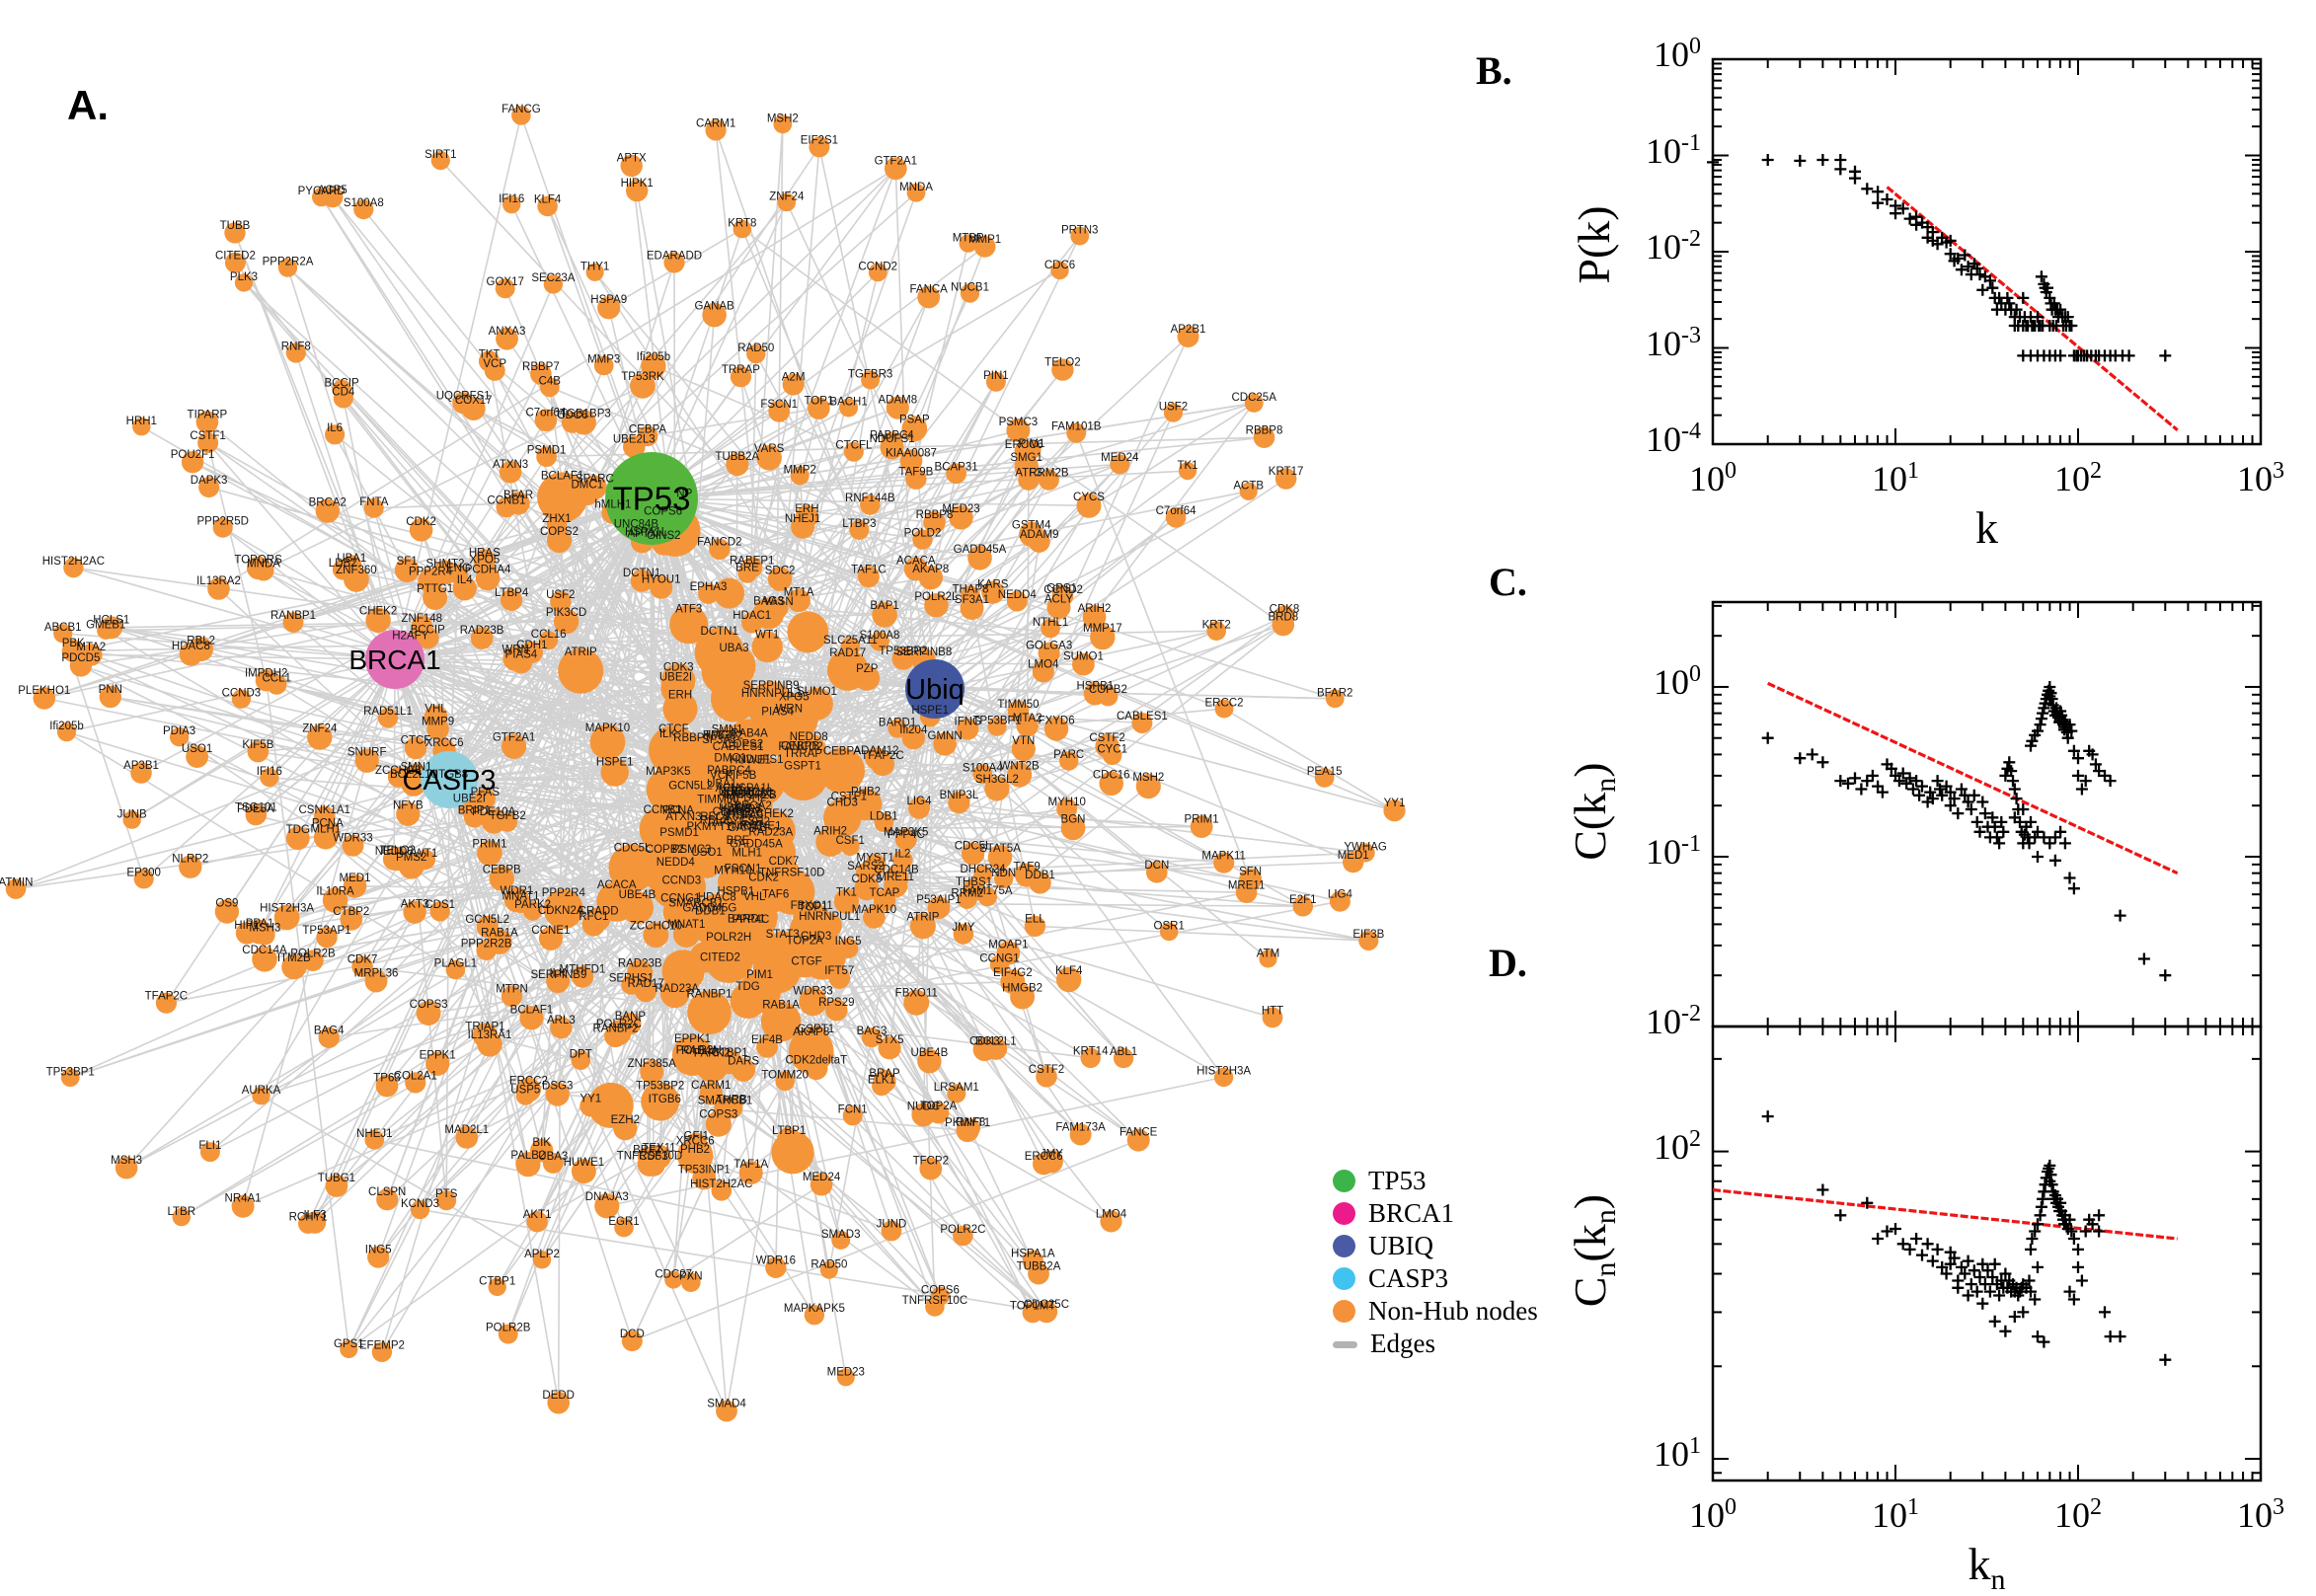 The height and width of the screenshot is (1596, 2316). I want to click on y-axis-label: P(k), so click(1595, 244).